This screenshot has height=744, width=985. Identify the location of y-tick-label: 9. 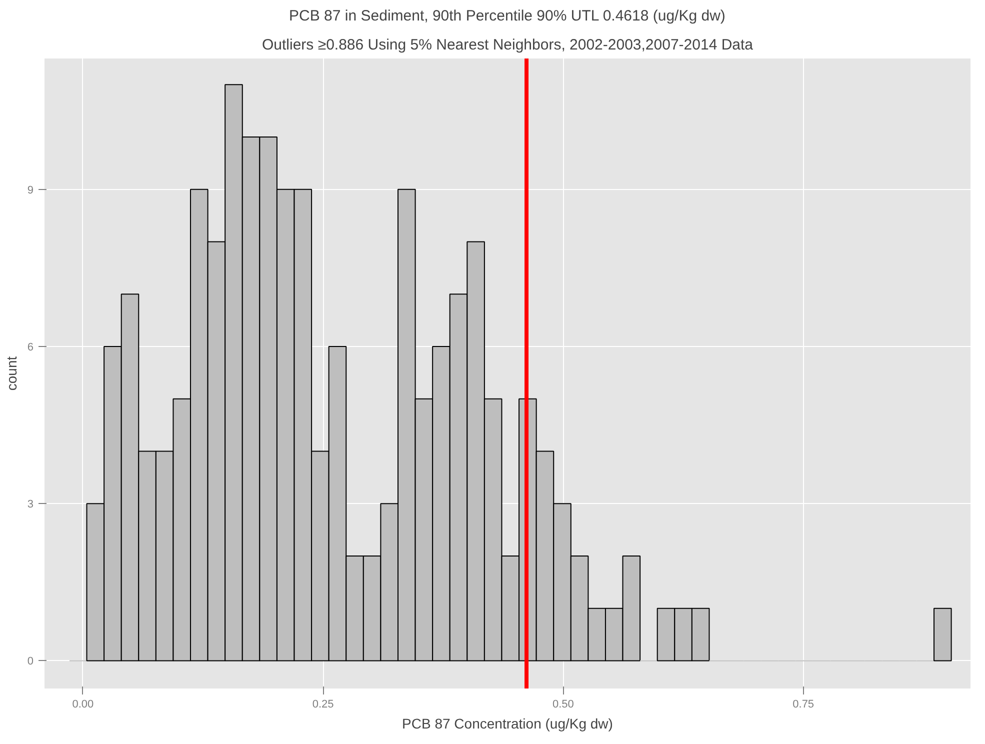
(30, 190).